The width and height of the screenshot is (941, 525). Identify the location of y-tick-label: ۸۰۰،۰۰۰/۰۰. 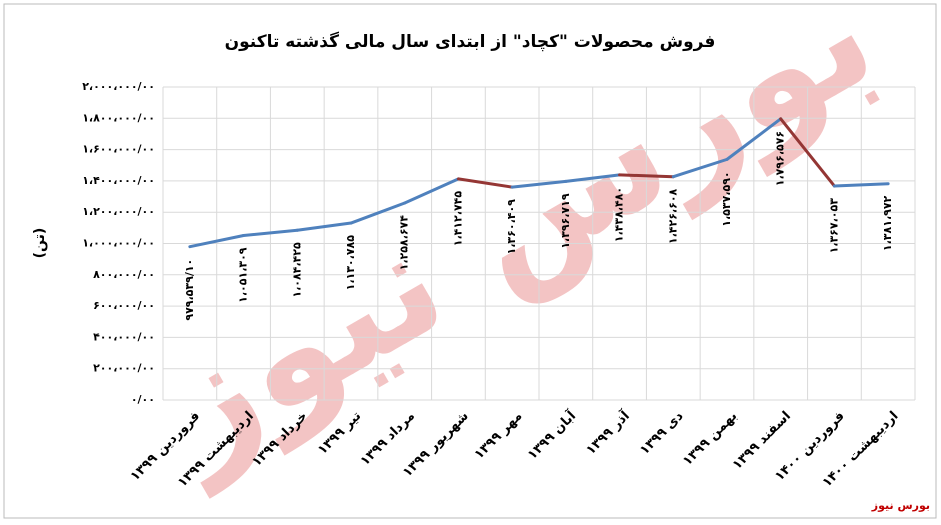
(124, 274).